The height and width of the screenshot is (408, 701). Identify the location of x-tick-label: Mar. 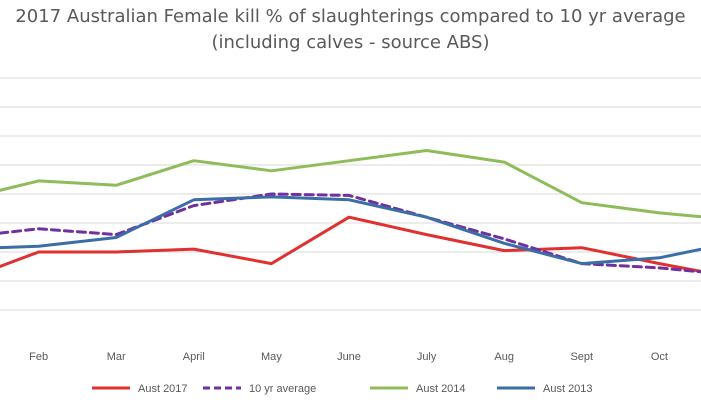
(116, 357).